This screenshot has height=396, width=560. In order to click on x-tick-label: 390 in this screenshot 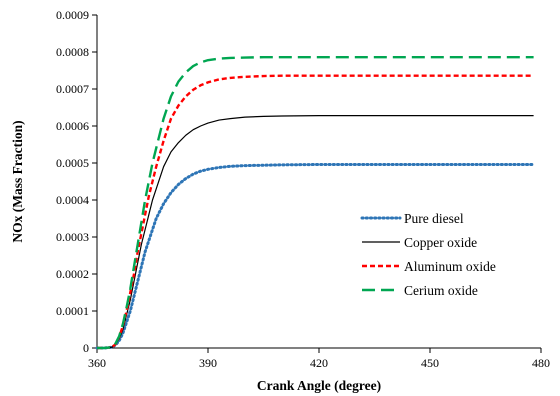, I will do `click(208, 363)`.